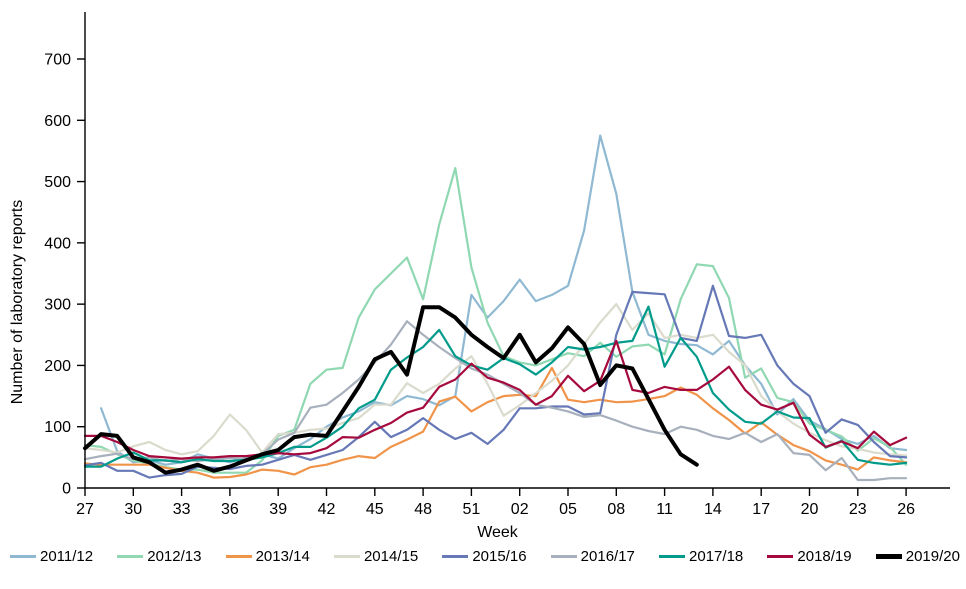  Describe the element at coordinates (57, 366) in the screenshot. I see `y-tick-label: 200` at that location.